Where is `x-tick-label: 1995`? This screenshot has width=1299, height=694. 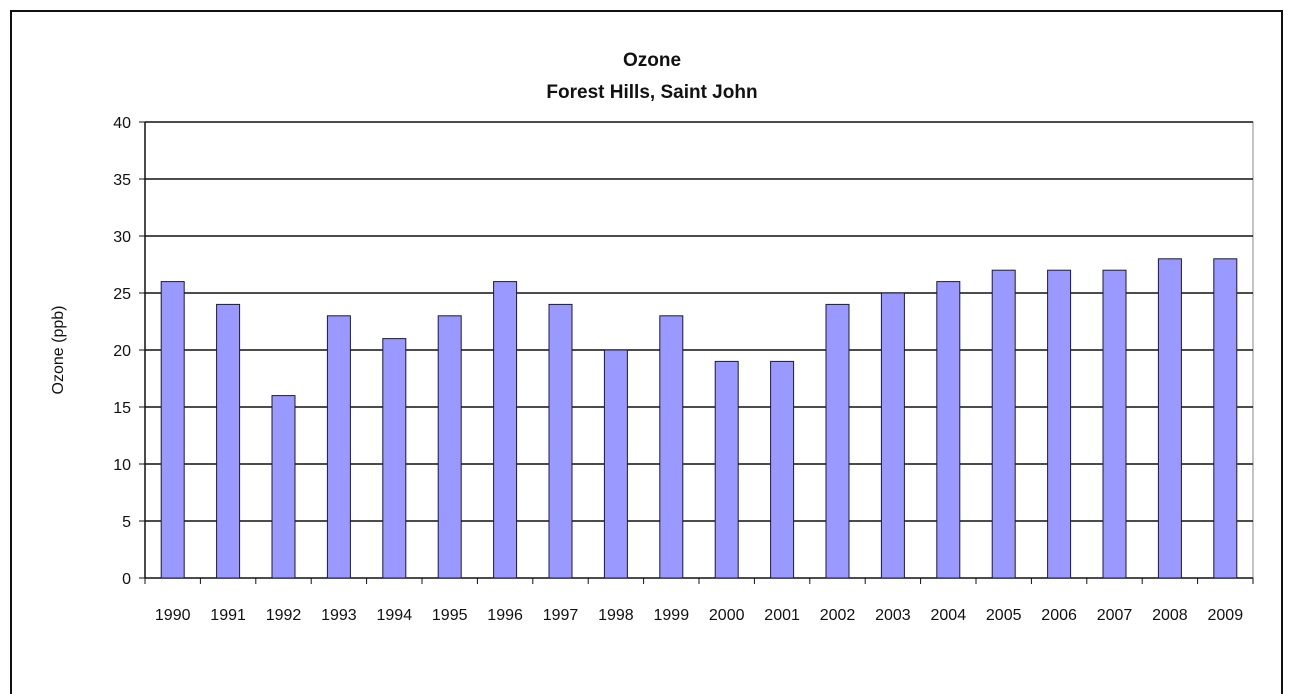
x-tick-label: 1995 is located at coordinates (450, 615).